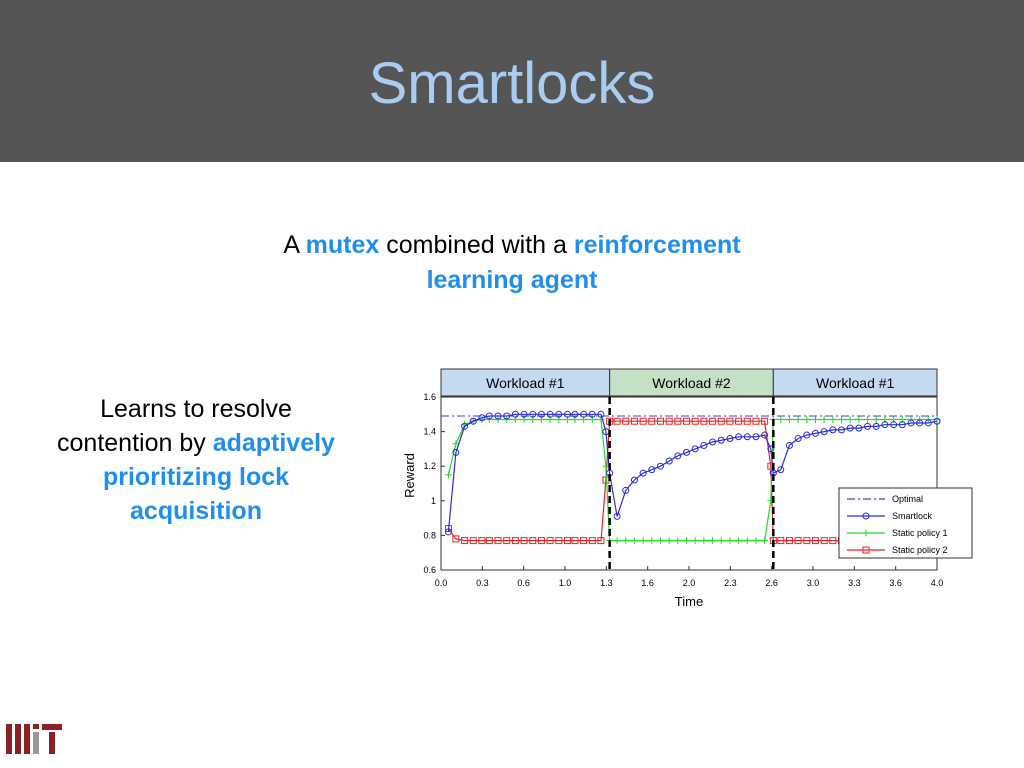 The height and width of the screenshot is (768, 1024). I want to click on bullet-text-plain: Learns to resolve contention by, so click(174, 426).